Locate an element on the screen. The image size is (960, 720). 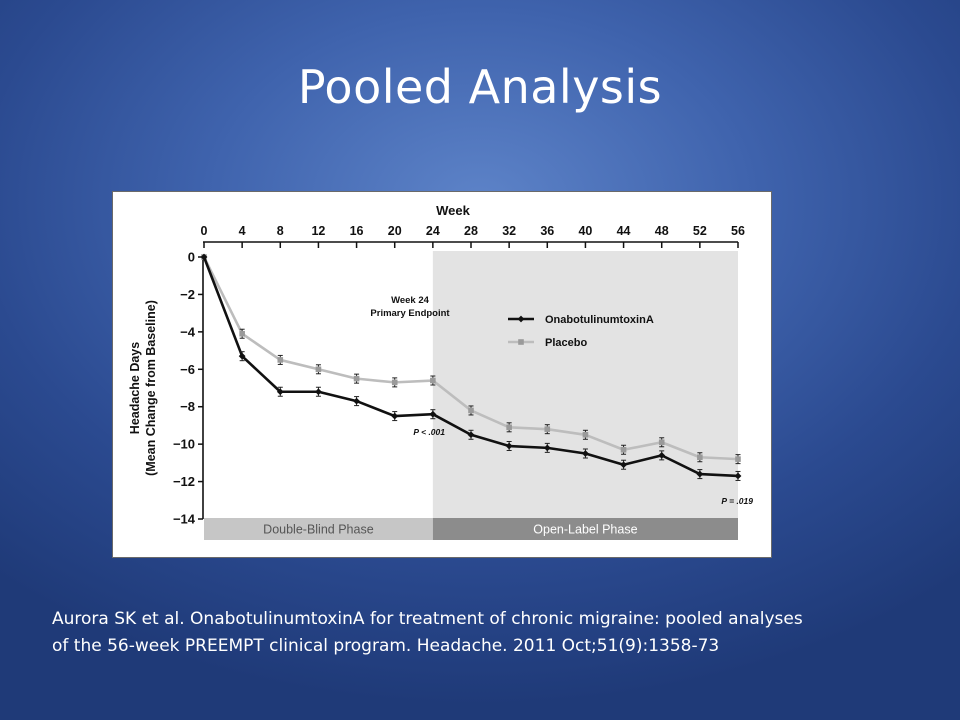
endpoint-annotation-line-2: Primary Endpoint is located at coordinates (410, 313).